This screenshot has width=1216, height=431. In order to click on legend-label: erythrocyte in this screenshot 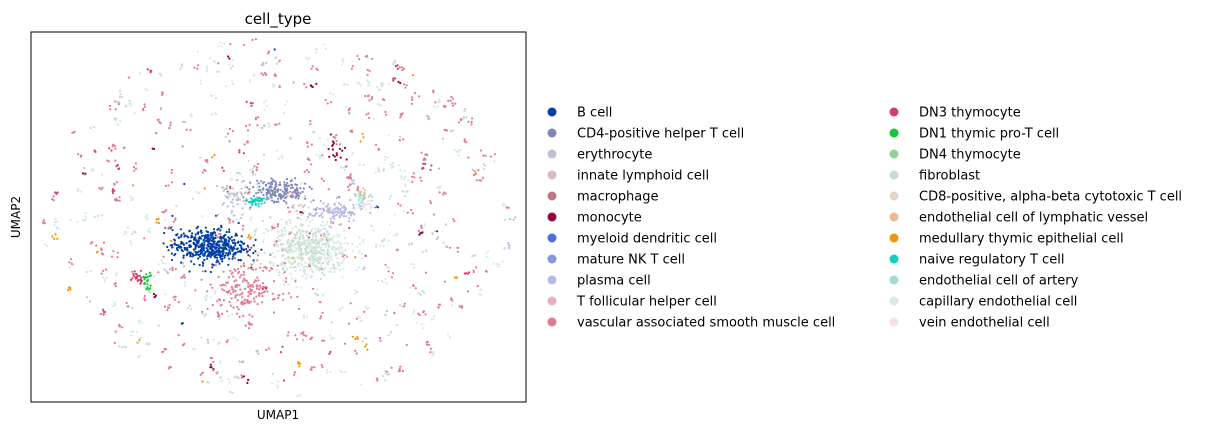, I will do `click(614, 155)`.